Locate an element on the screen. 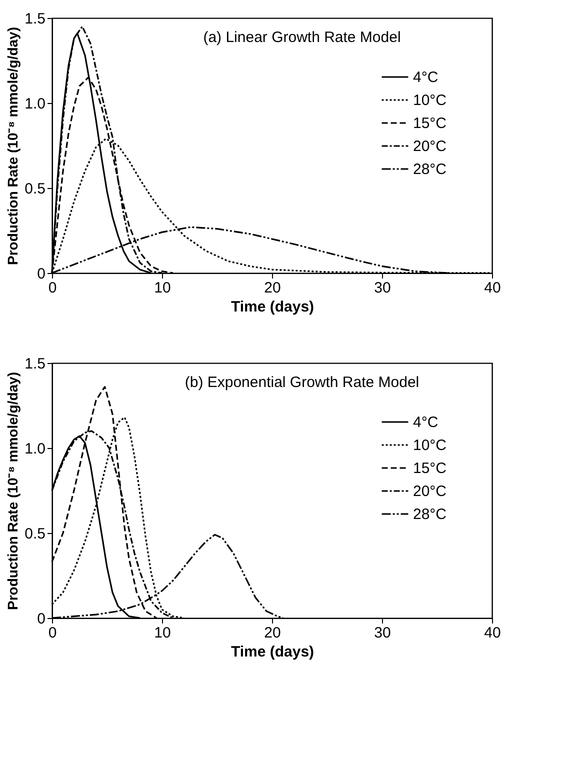 The image size is (573, 777). text: (b) Exponential Growth Rate Model is located at coordinates (302, 382).